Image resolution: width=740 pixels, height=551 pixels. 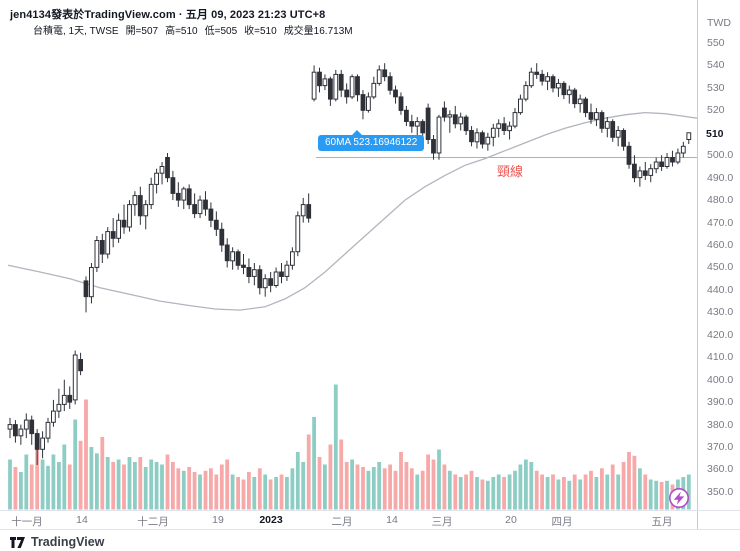 I want to click on time-tick: 三月, so click(x=442, y=522).